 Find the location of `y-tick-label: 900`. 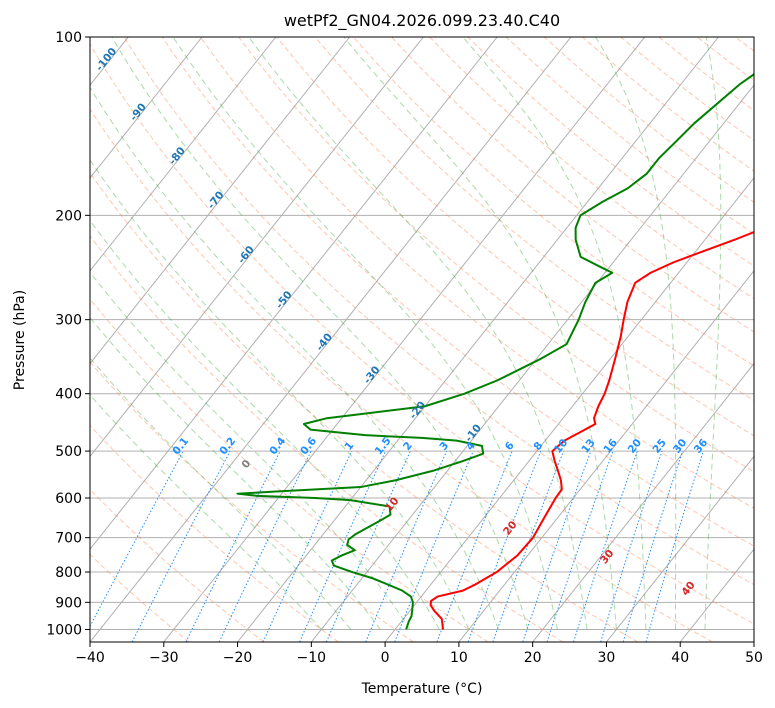

y-tick-label: 900 is located at coordinates (68, 603).